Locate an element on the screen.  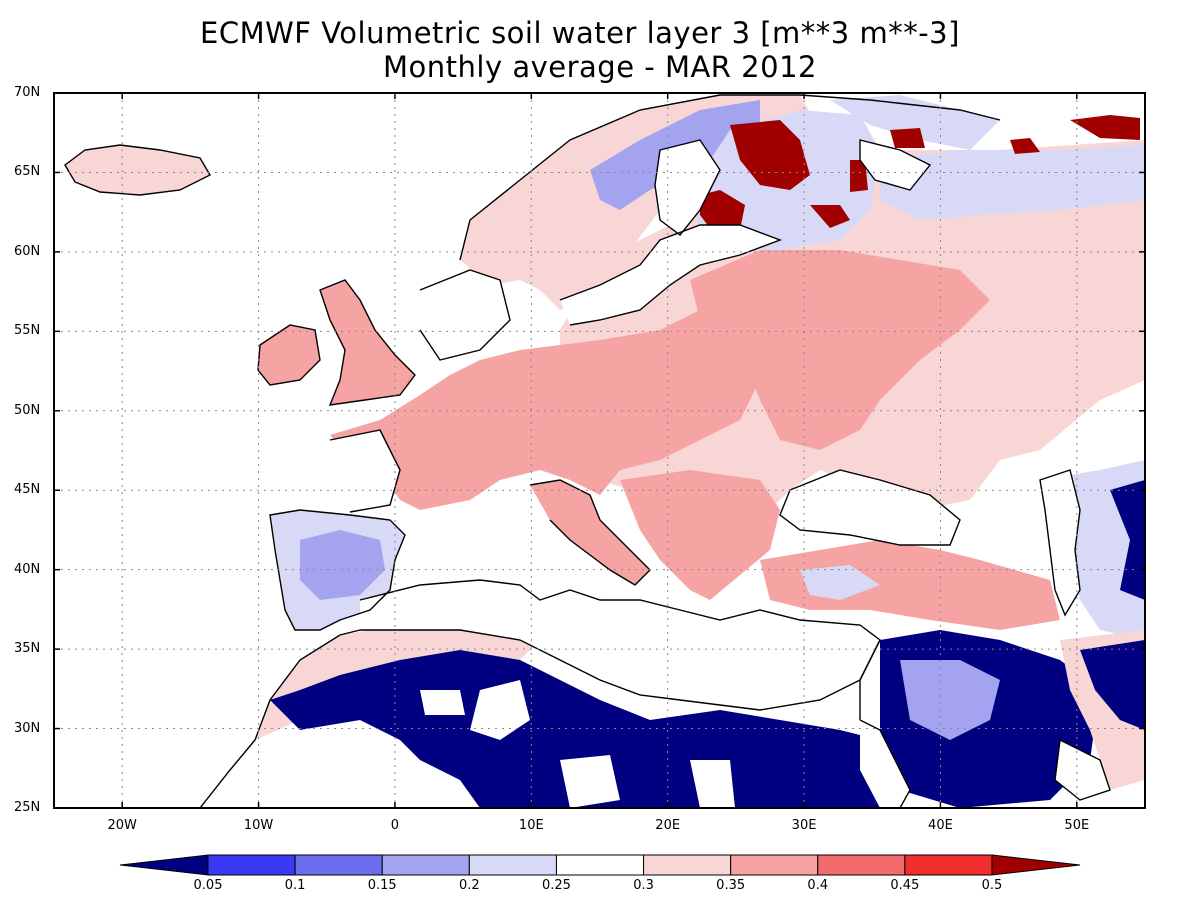
coastline-scandinavia is located at coordinates (730, 177).